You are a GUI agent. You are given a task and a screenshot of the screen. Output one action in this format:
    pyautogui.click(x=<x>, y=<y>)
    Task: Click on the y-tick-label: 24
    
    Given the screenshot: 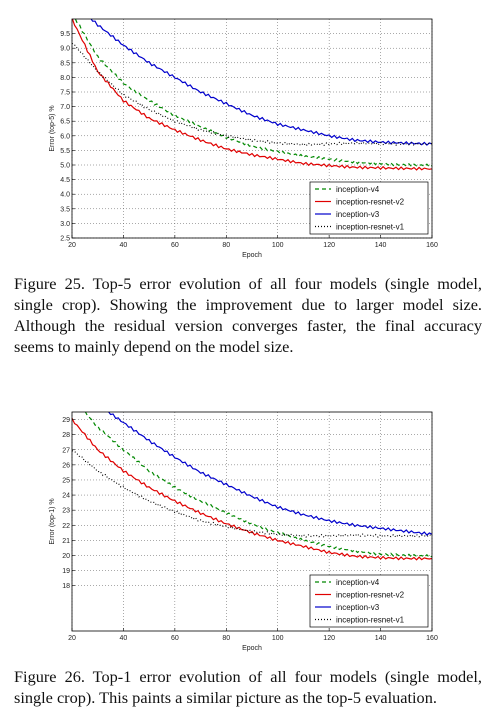 What is the action you would take?
    pyautogui.click(x=66, y=496)
    